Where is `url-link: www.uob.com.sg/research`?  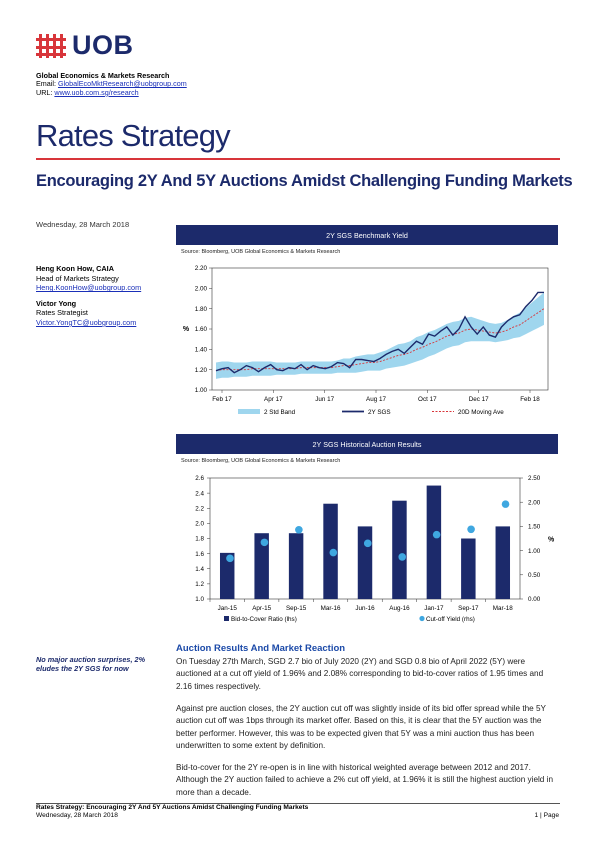
url-link: www.uob.com.sg/research is located at coordinates (96, 92).